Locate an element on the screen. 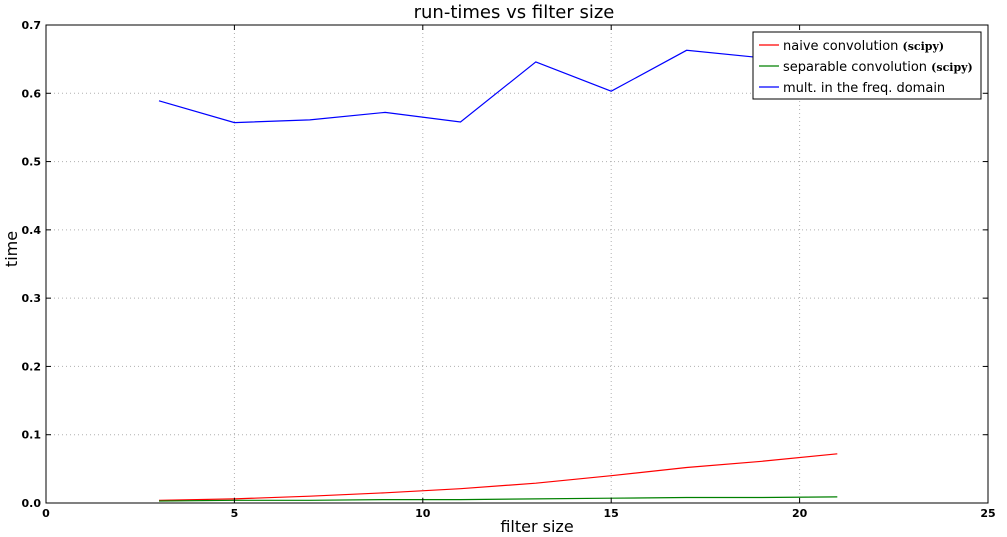 The image size is (1007, 537). x-tick-label: 5 is located at coordinates (235, 513).